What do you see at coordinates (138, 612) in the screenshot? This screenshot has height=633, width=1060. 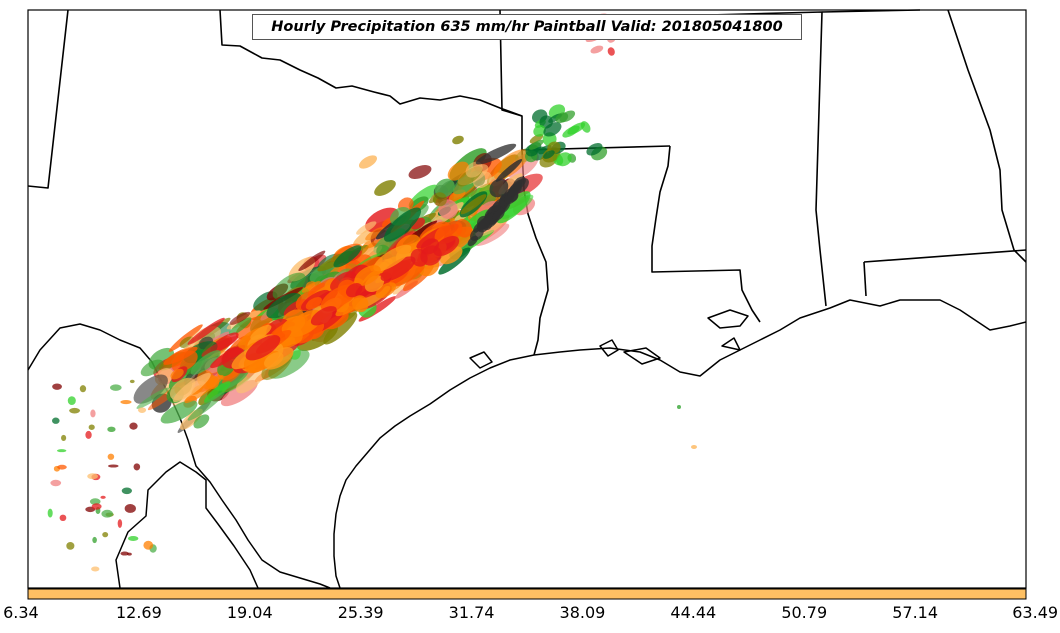 I see `colorbar-tick-label: 12.69` at bounding box center [138, 612].